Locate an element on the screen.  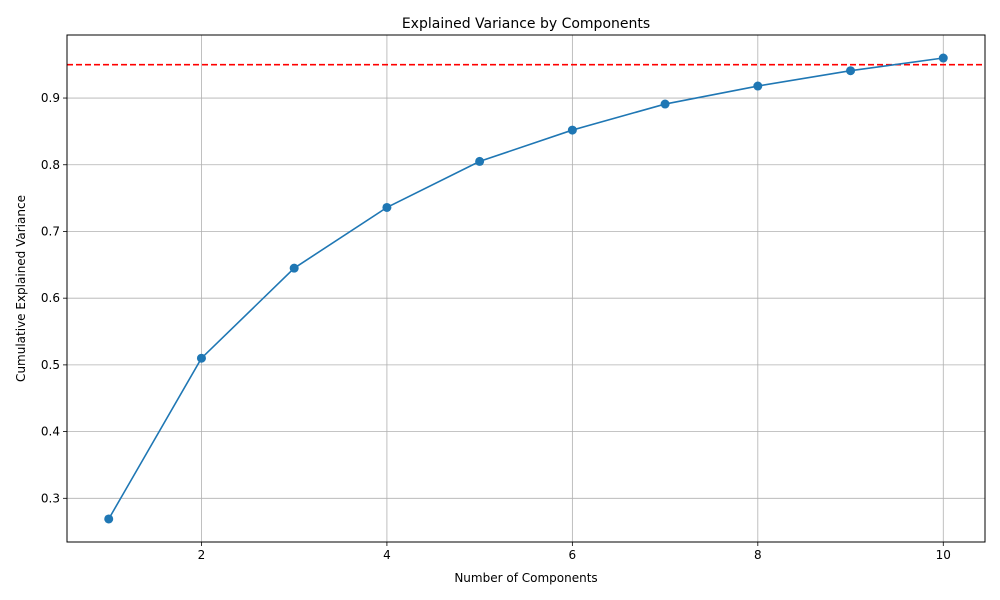
x-tick-label: 4 is located at coordinates (387, 555).